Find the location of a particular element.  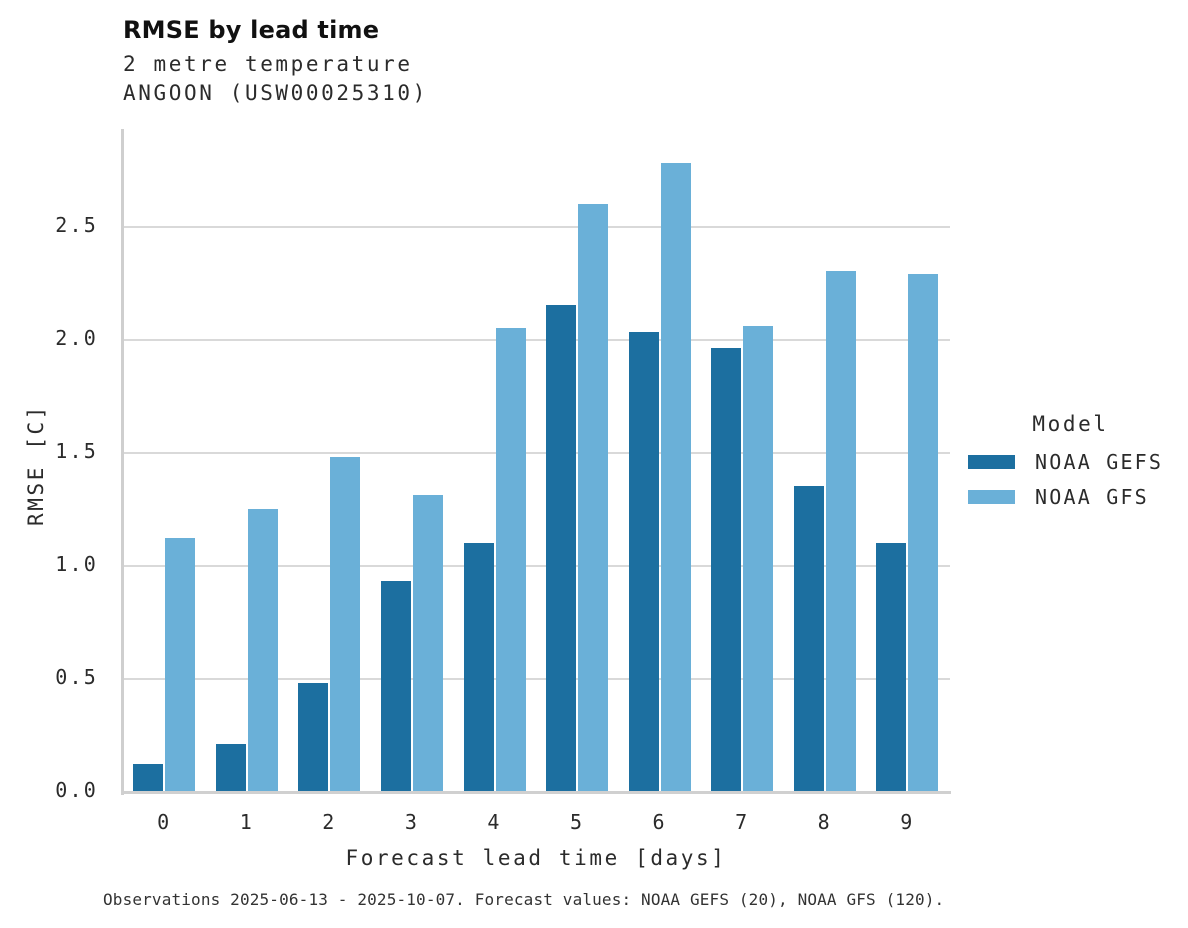

y-tick-2.0: 2.0 is located at coordinates (76, 338).